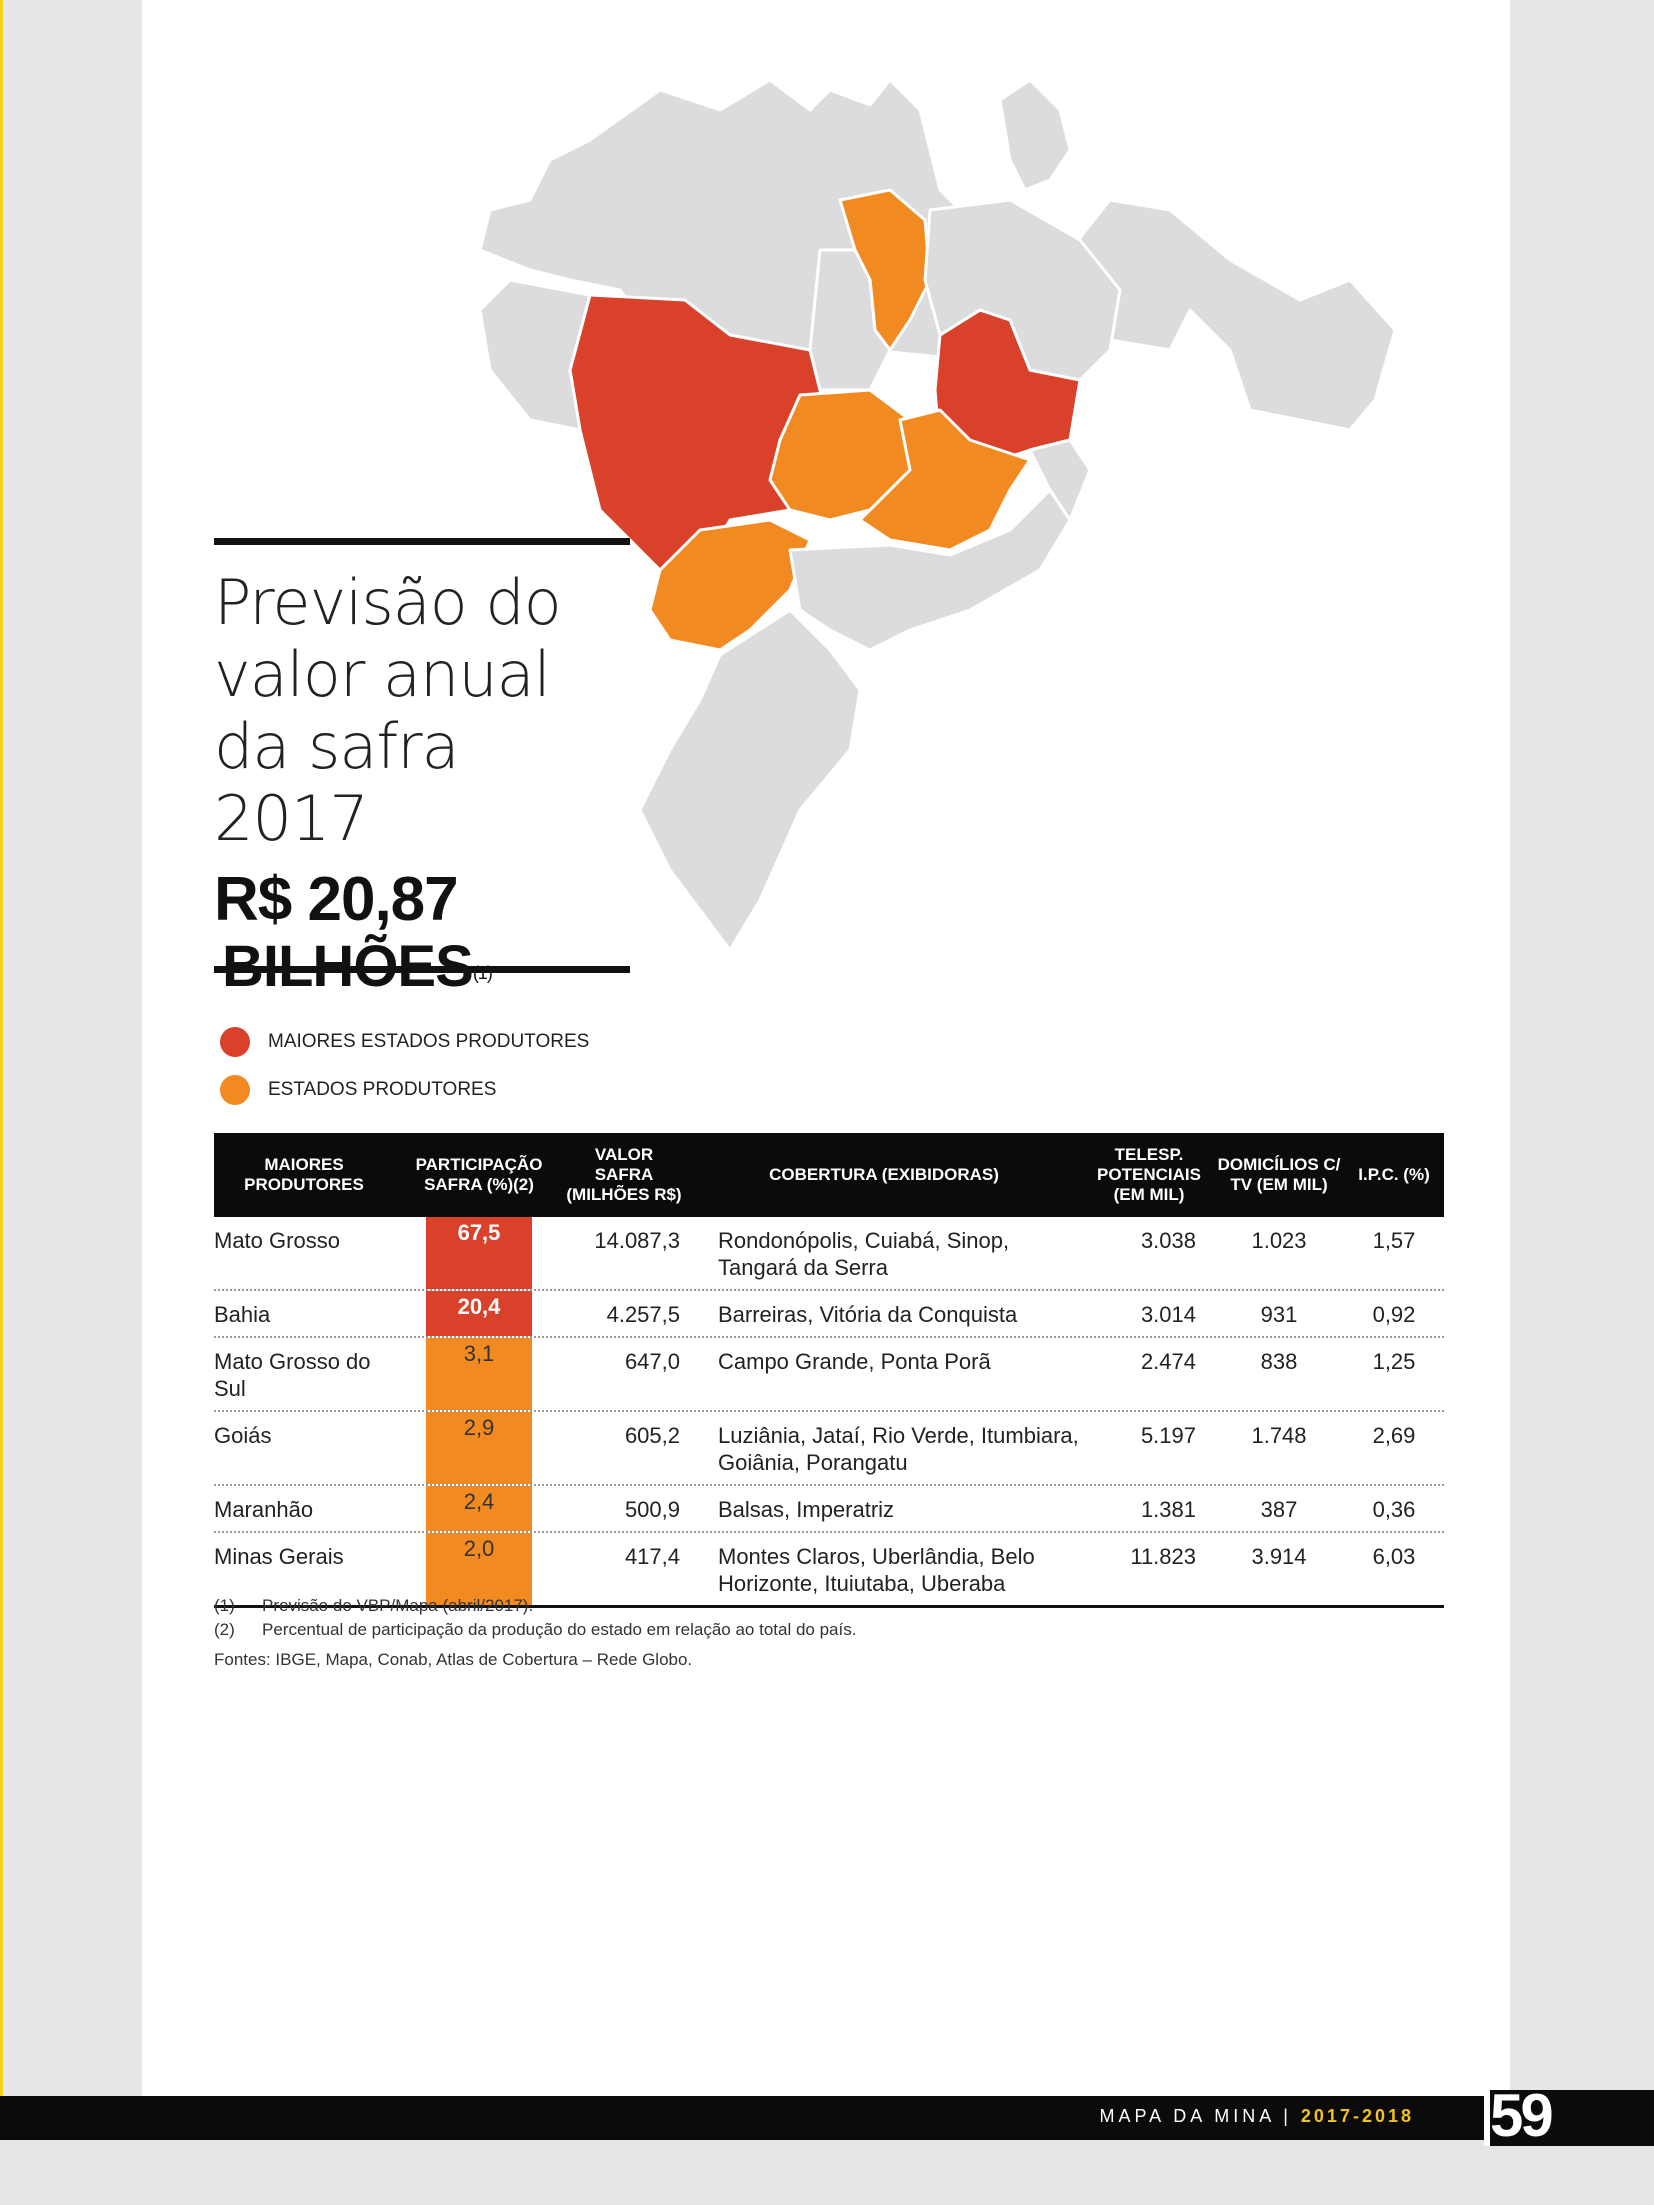  What do you see at coordinates (930, 570) in the screenshot?
I see `map-region-southeast` at bounding box center [930, 570].